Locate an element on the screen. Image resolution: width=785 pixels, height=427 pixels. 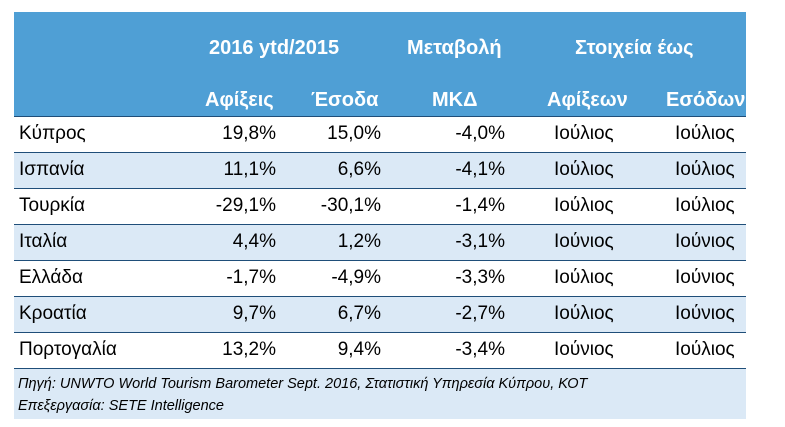
cell-arrivals: 4,4% is located at coordinates (254, 241).